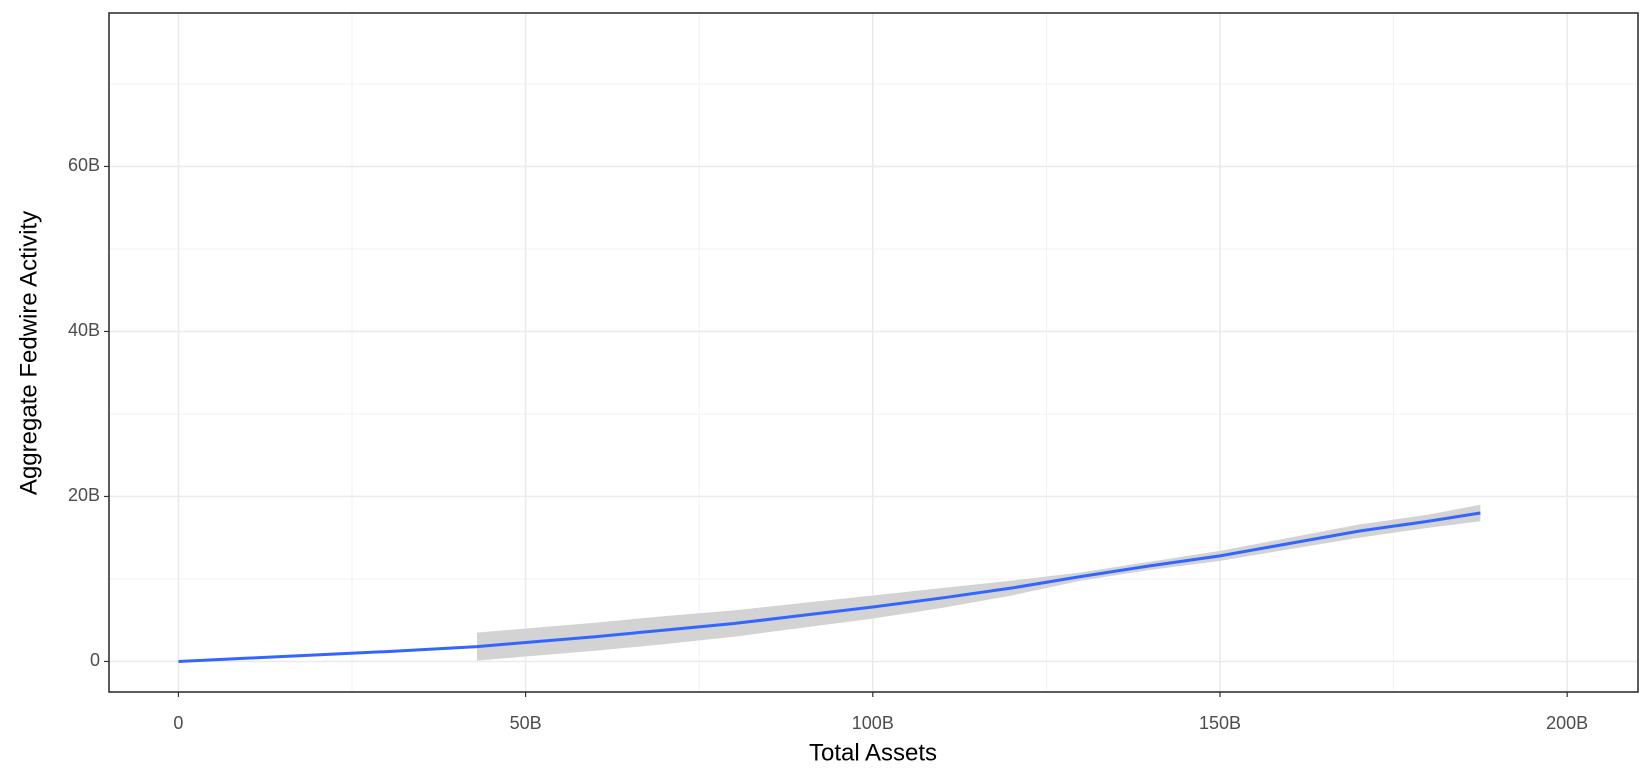  I want to click on y-tick-label: 0, so click(95, 660).